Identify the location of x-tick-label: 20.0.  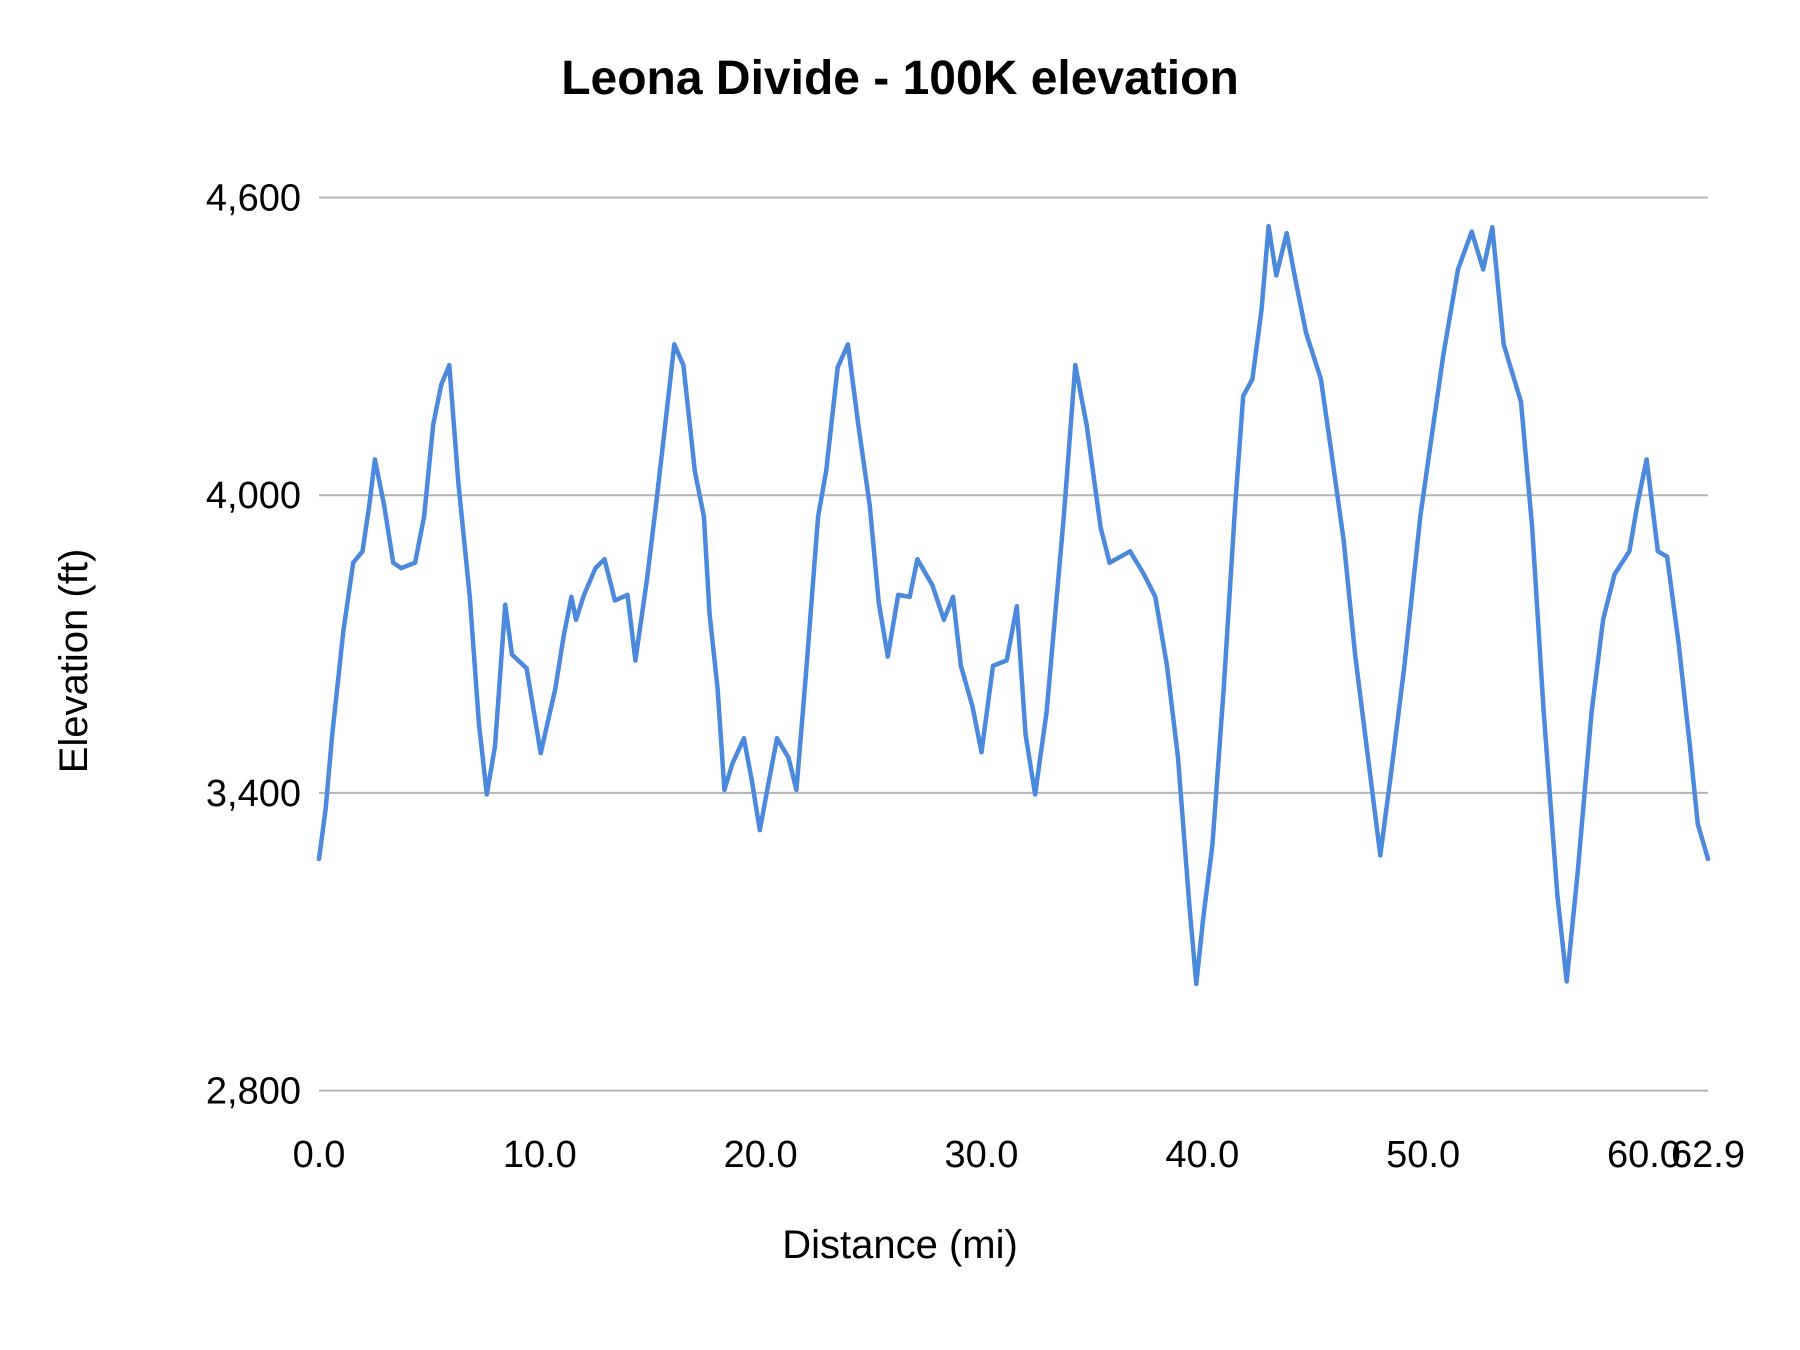
(761, 1155).